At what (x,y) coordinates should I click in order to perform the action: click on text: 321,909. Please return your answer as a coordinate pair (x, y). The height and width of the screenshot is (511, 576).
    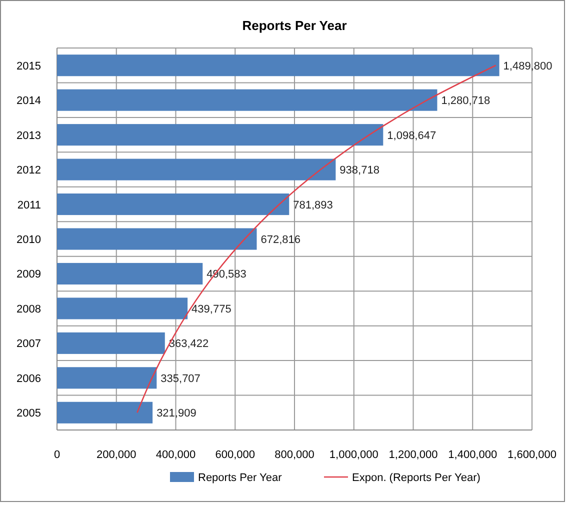
    Looking at the image, I should click on (176, 414).